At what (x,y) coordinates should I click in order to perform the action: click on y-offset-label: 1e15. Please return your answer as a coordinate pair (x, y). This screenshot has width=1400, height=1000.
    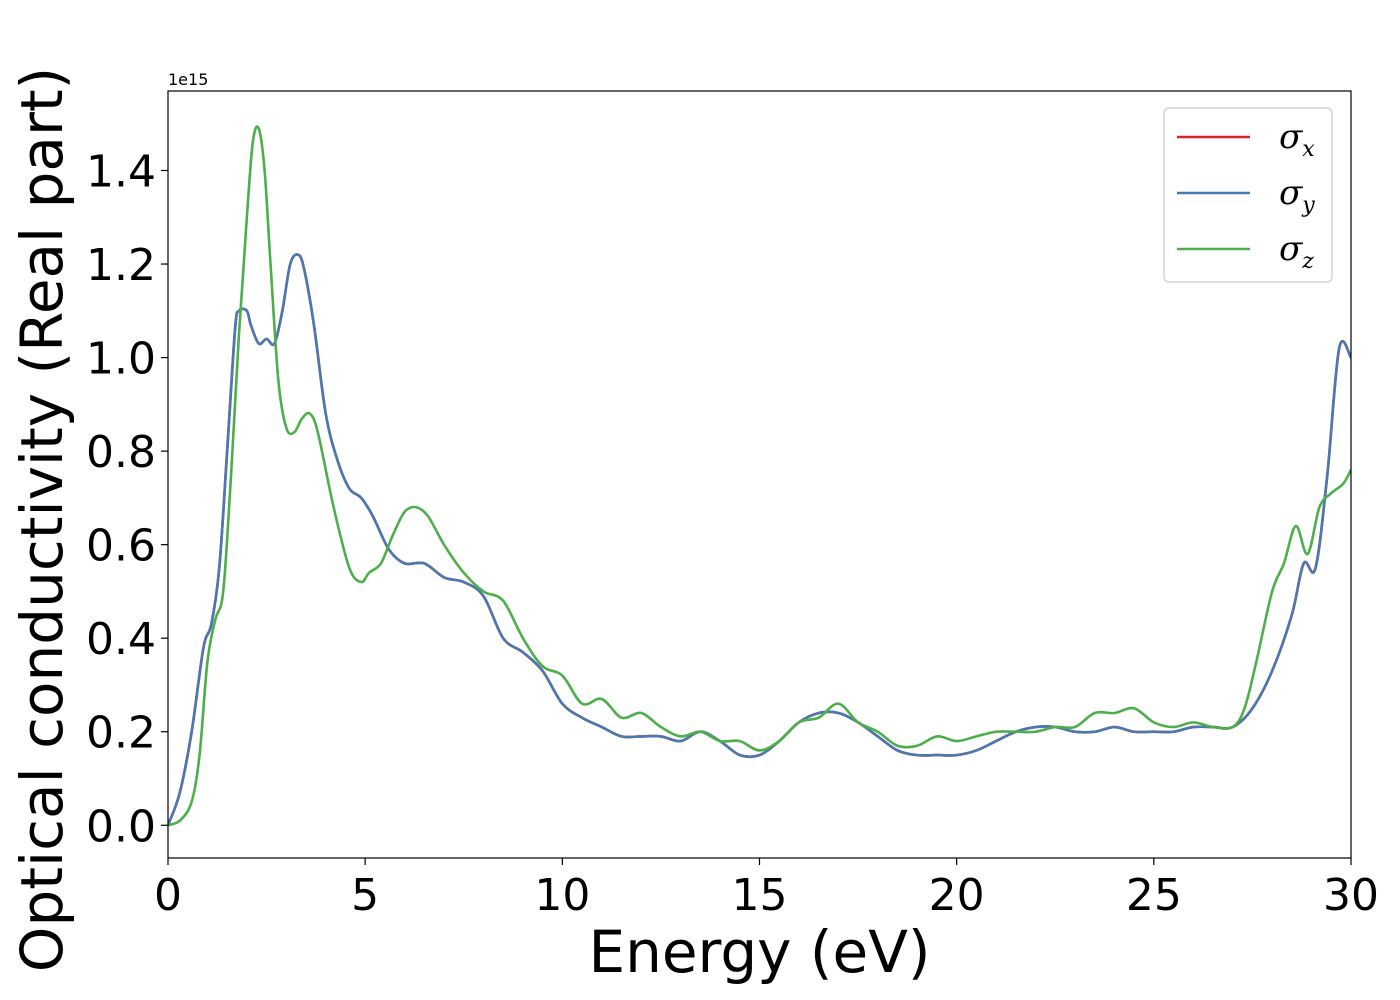
    Looking at the image, I should click on (188, 79).